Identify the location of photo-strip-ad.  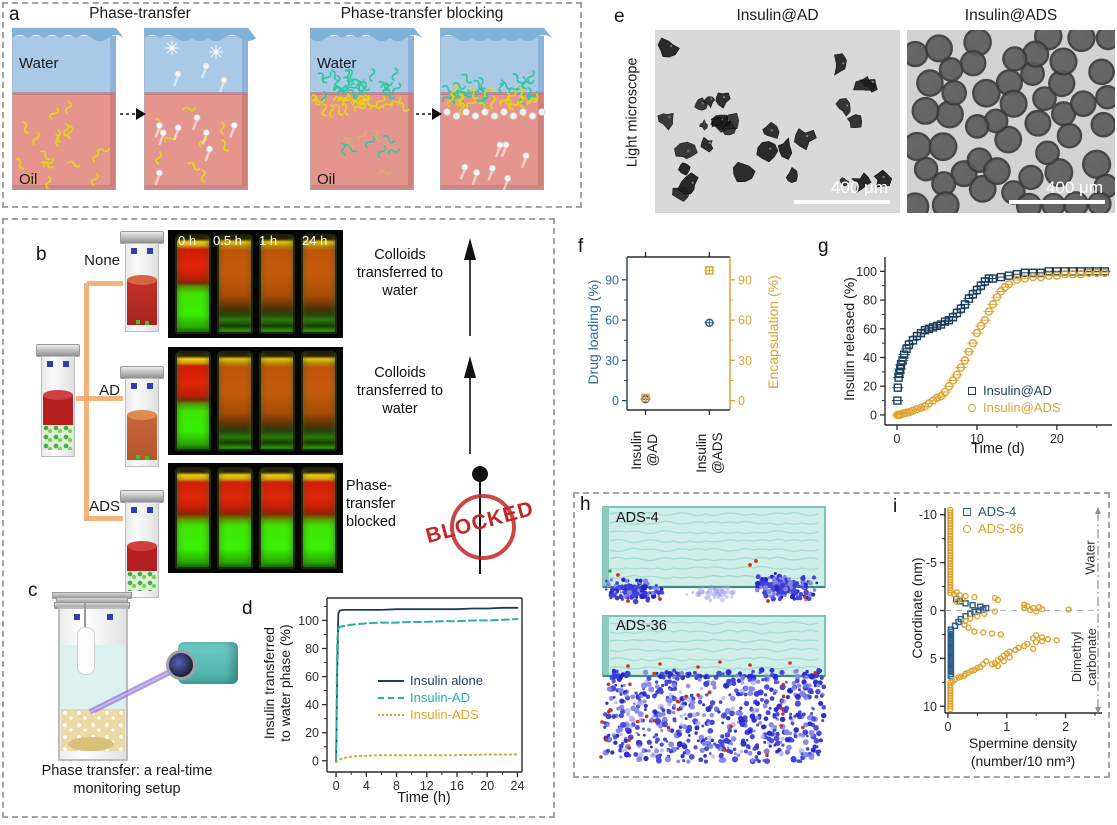
(255, 401).